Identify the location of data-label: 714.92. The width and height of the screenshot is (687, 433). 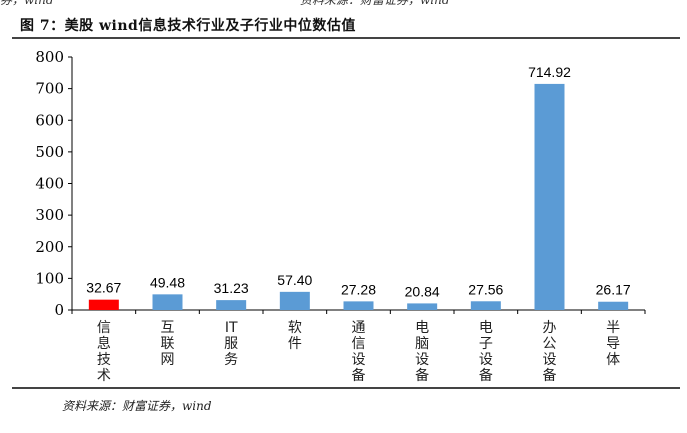
(549, 72).